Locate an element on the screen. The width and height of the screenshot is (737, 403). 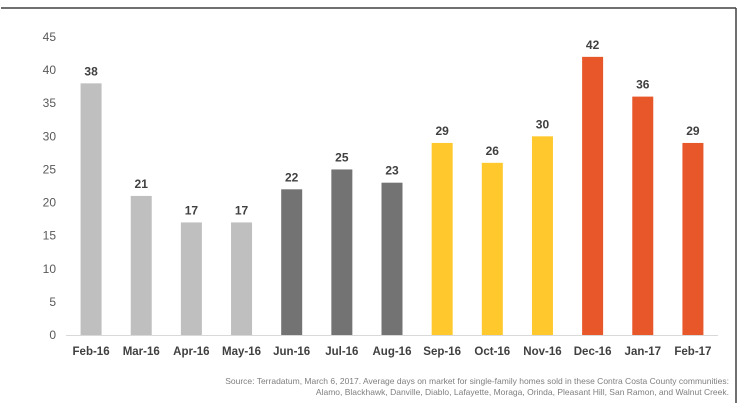
y-tick-label: 15 is located at coordinates (50, 236).